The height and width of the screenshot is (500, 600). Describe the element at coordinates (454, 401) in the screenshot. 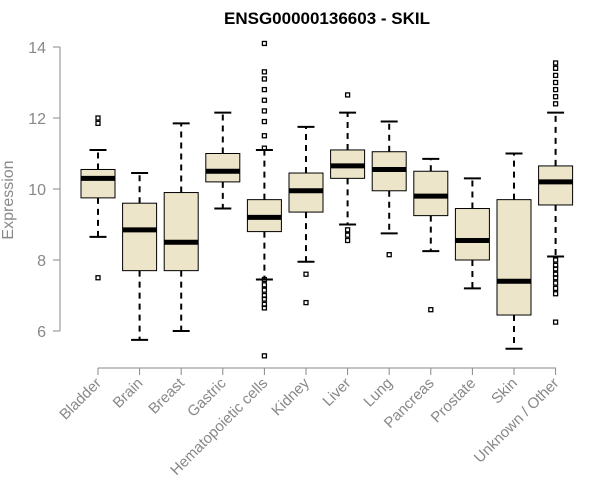

I see `x-tick-label: Prostate` at that location.